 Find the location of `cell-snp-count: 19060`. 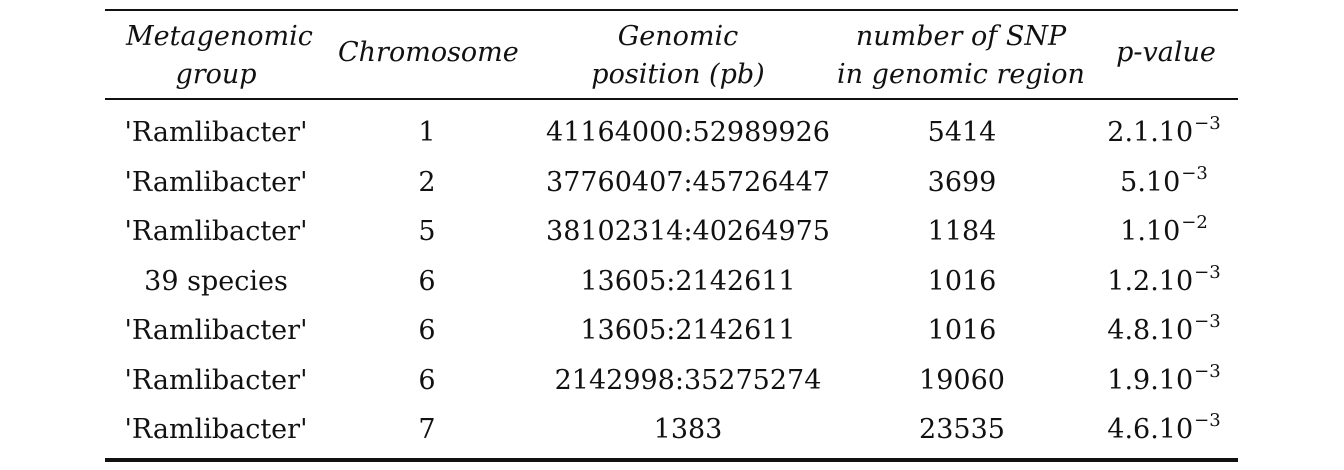

cell-snp-count: 19060 is located at coordinates (962, 380).